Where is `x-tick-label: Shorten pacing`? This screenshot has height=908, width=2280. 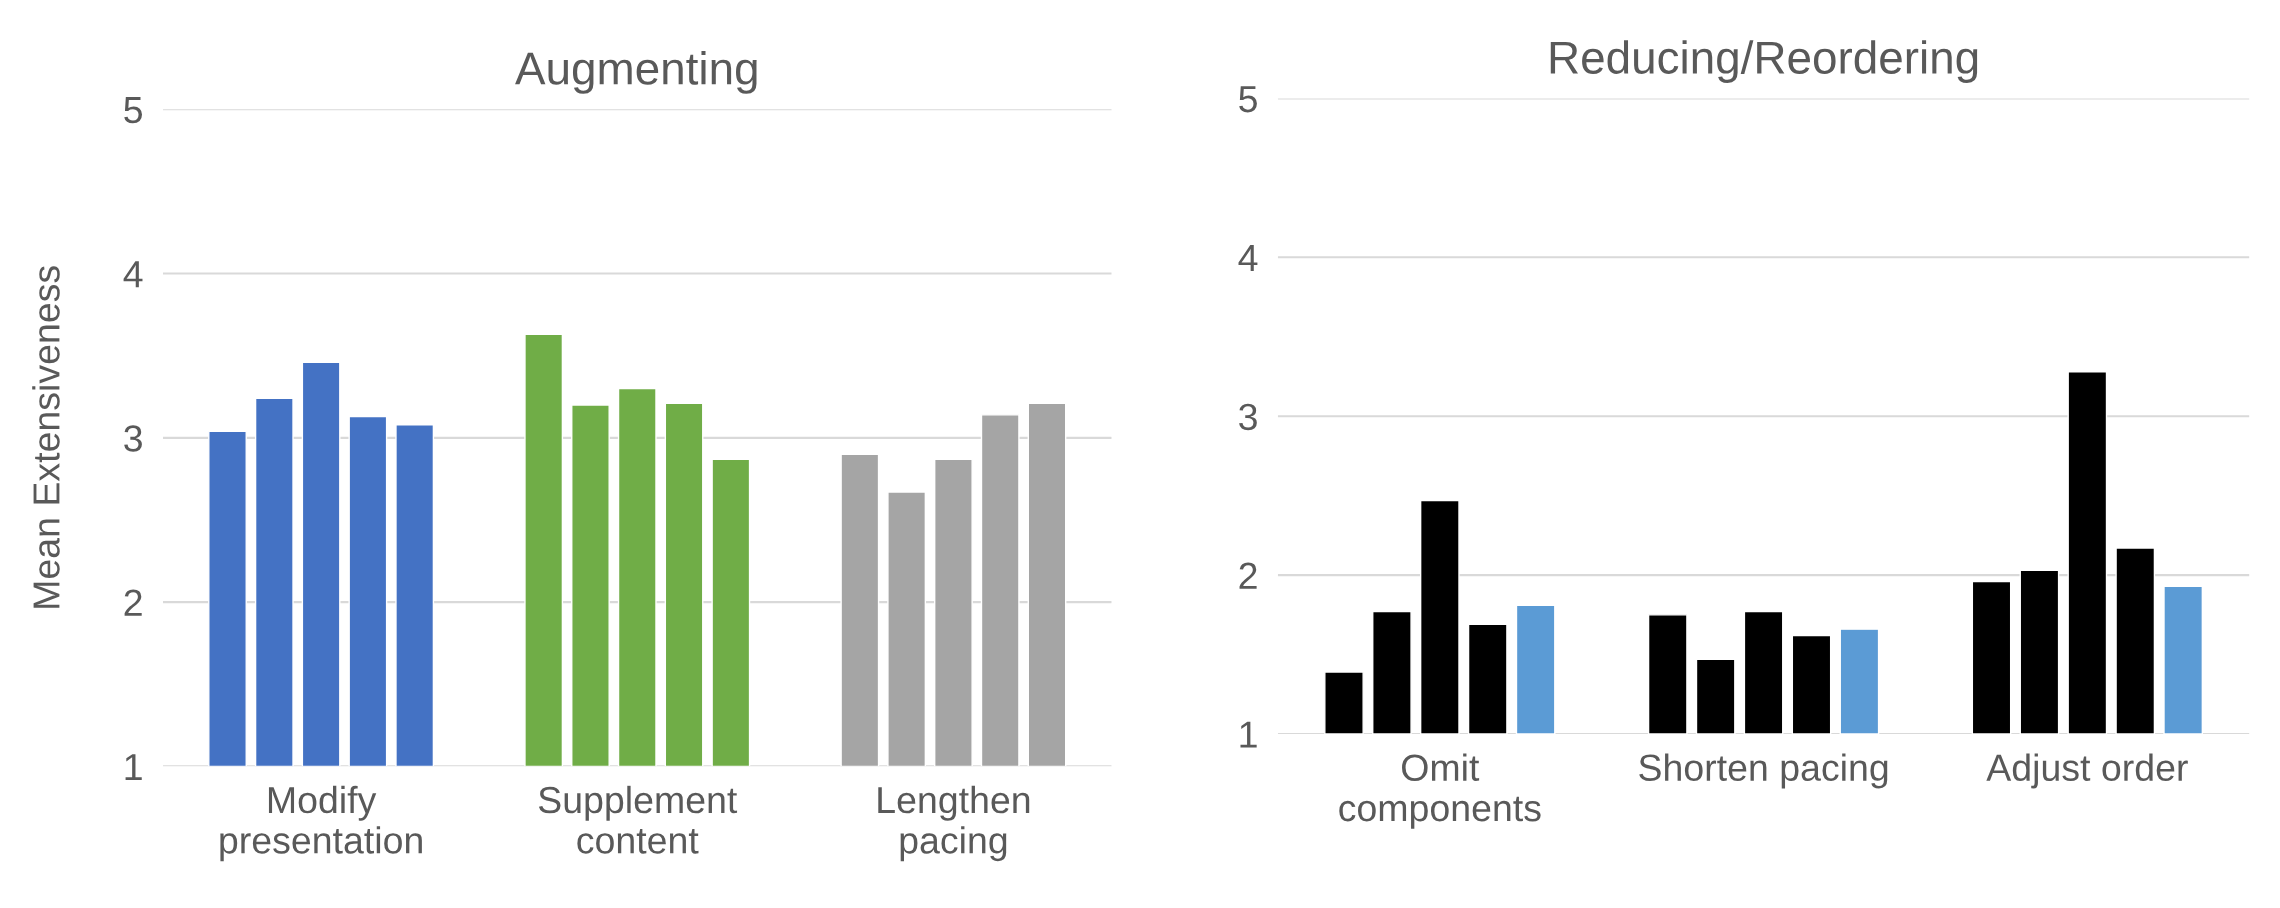
x-tick-label: Shorten pacing is located at coordinates (1763, 771).